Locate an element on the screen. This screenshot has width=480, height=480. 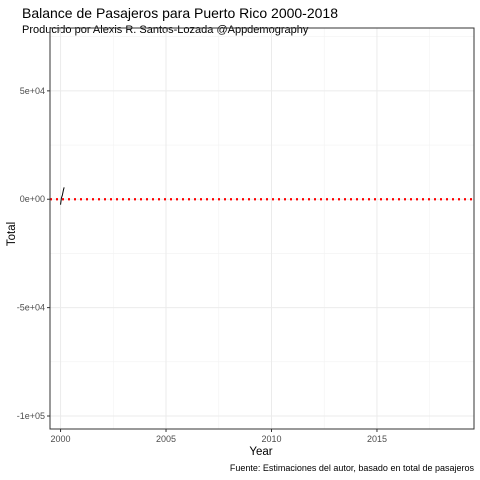
series-line is located at coordinates (62, 196).